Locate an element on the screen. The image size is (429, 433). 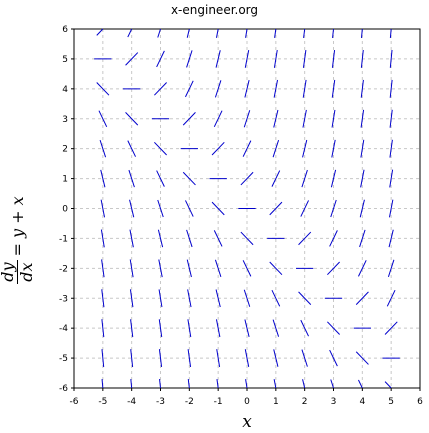
y-tick-label: 4 is located at coordinates (65, 90).